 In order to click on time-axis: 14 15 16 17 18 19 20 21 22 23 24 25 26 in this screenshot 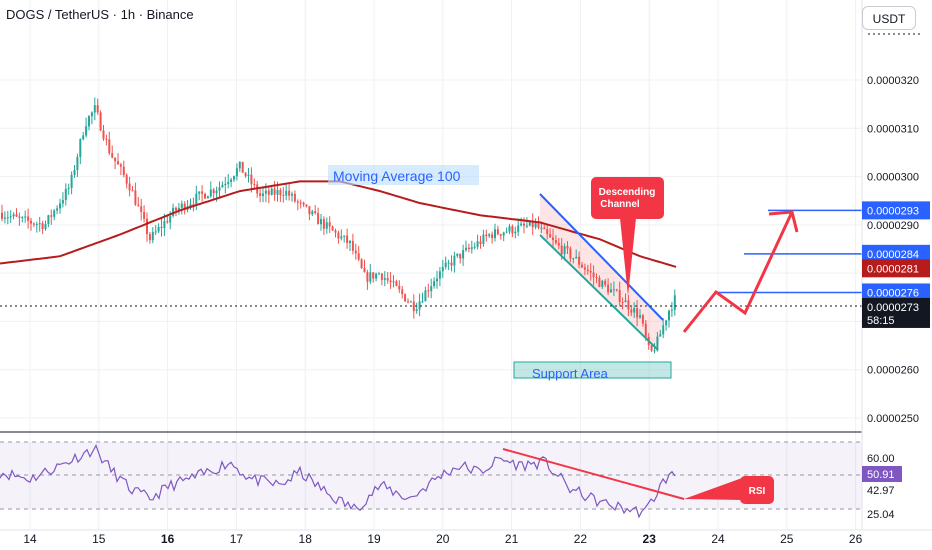, I will do `click(442, 539)`.